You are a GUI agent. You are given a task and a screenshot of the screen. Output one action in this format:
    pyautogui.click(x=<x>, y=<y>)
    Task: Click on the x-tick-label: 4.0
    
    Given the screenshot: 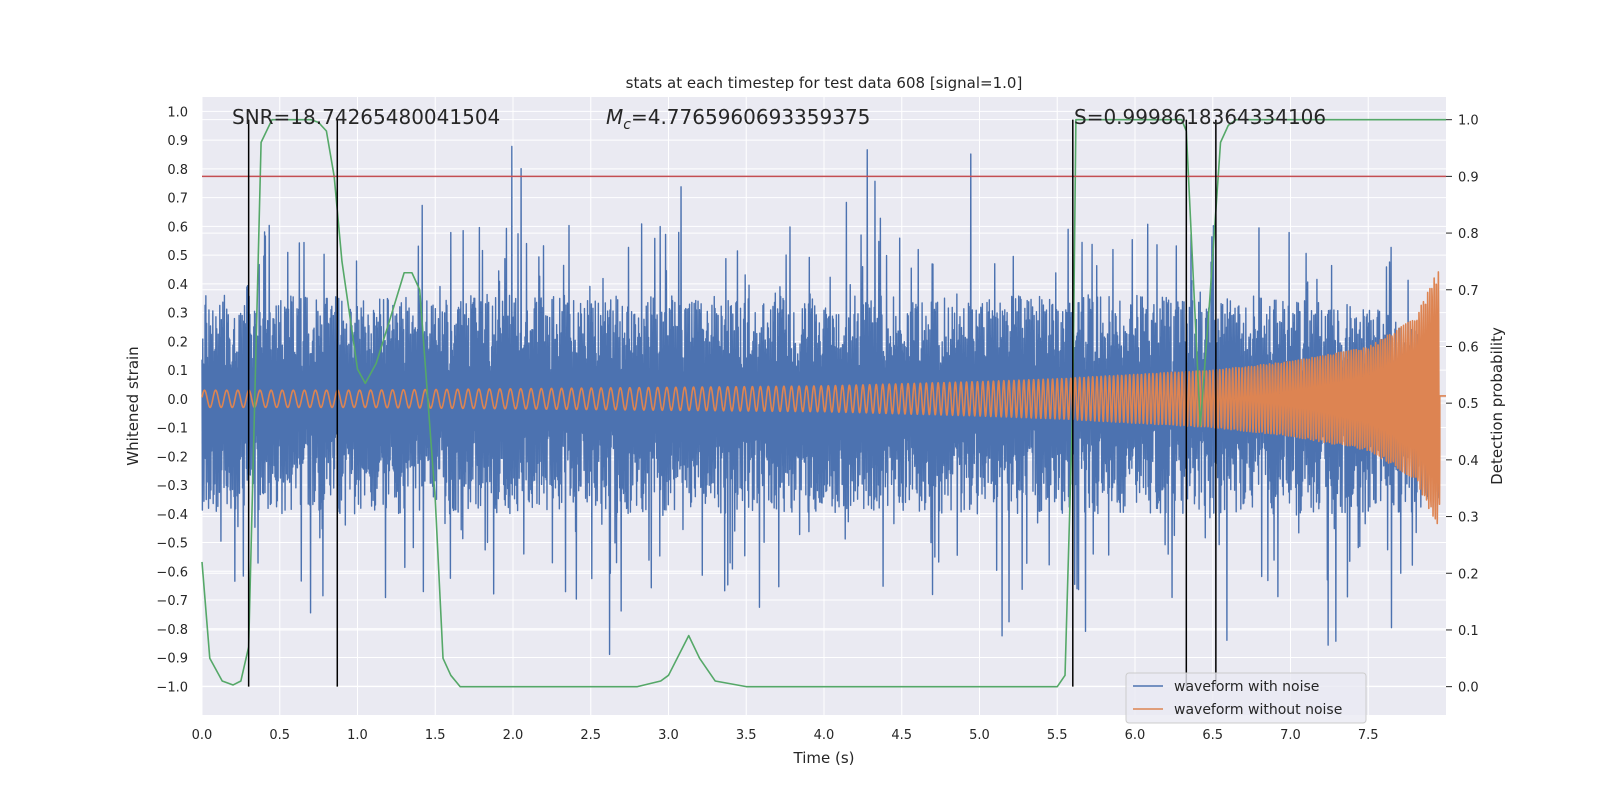 What is the action you would take?
    pyautogui.click(x=824, y=735)
    